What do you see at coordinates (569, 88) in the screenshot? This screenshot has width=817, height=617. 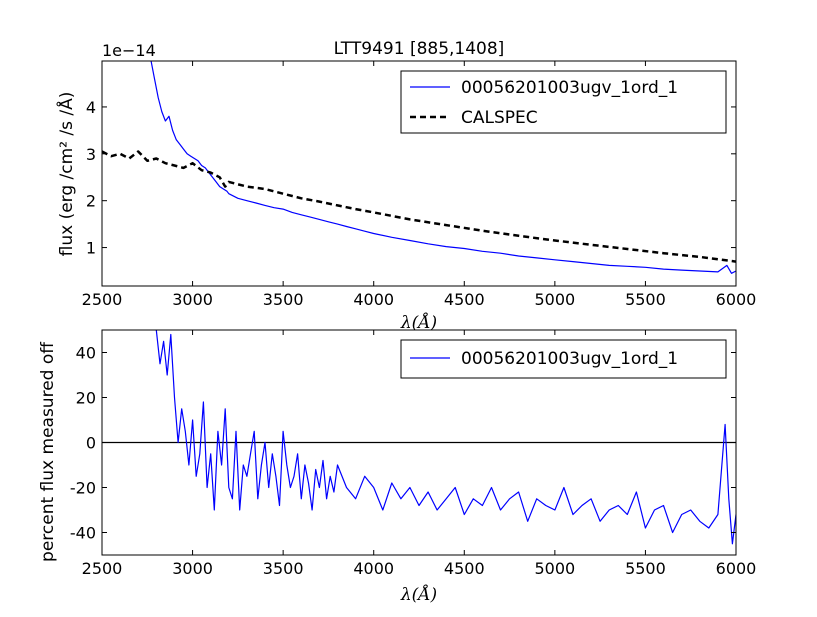 I see `flux-legend-label-measured: 00056201003ugv_1ord_1` at bounding box center [569, 88].